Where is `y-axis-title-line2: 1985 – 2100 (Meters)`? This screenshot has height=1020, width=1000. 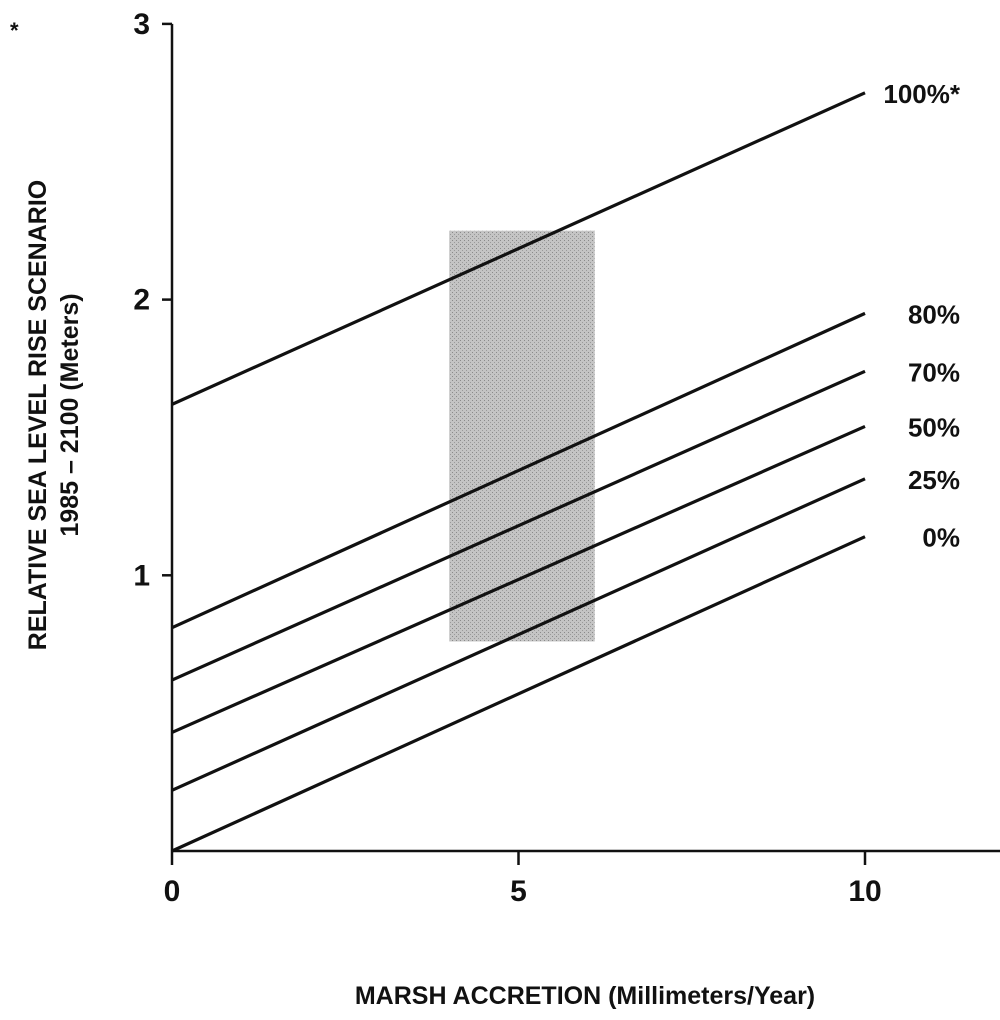
y-axis-title-line2: 1985 – 2100 (Meters) is located at coordinates (70, 414).